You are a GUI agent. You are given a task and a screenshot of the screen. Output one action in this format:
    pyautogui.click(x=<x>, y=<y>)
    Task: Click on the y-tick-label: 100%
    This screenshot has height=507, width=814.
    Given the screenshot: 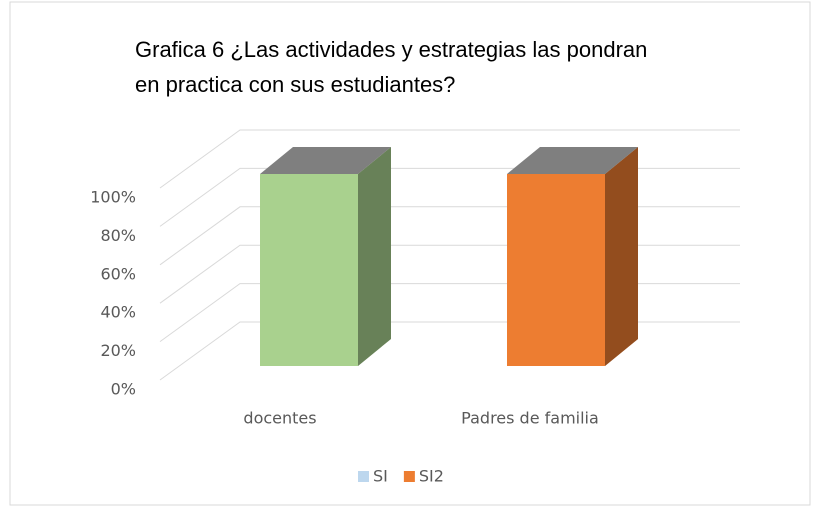 What is the action you would take?
    pyautogui.click(x=113, y=197)
    